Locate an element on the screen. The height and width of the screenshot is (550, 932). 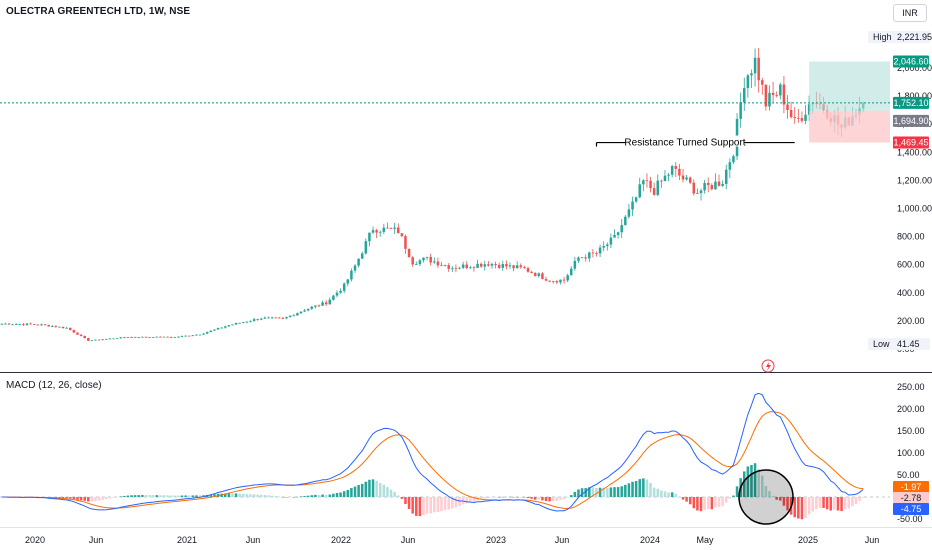
macd-hist-tag: -1.97 is located at coordinates (911, 487).